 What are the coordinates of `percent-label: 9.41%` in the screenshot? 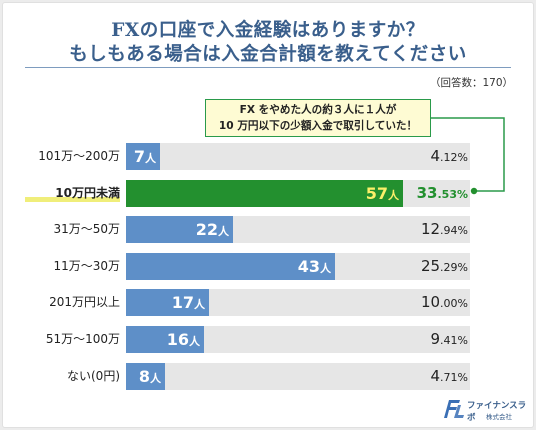 It's located at (449, 339).